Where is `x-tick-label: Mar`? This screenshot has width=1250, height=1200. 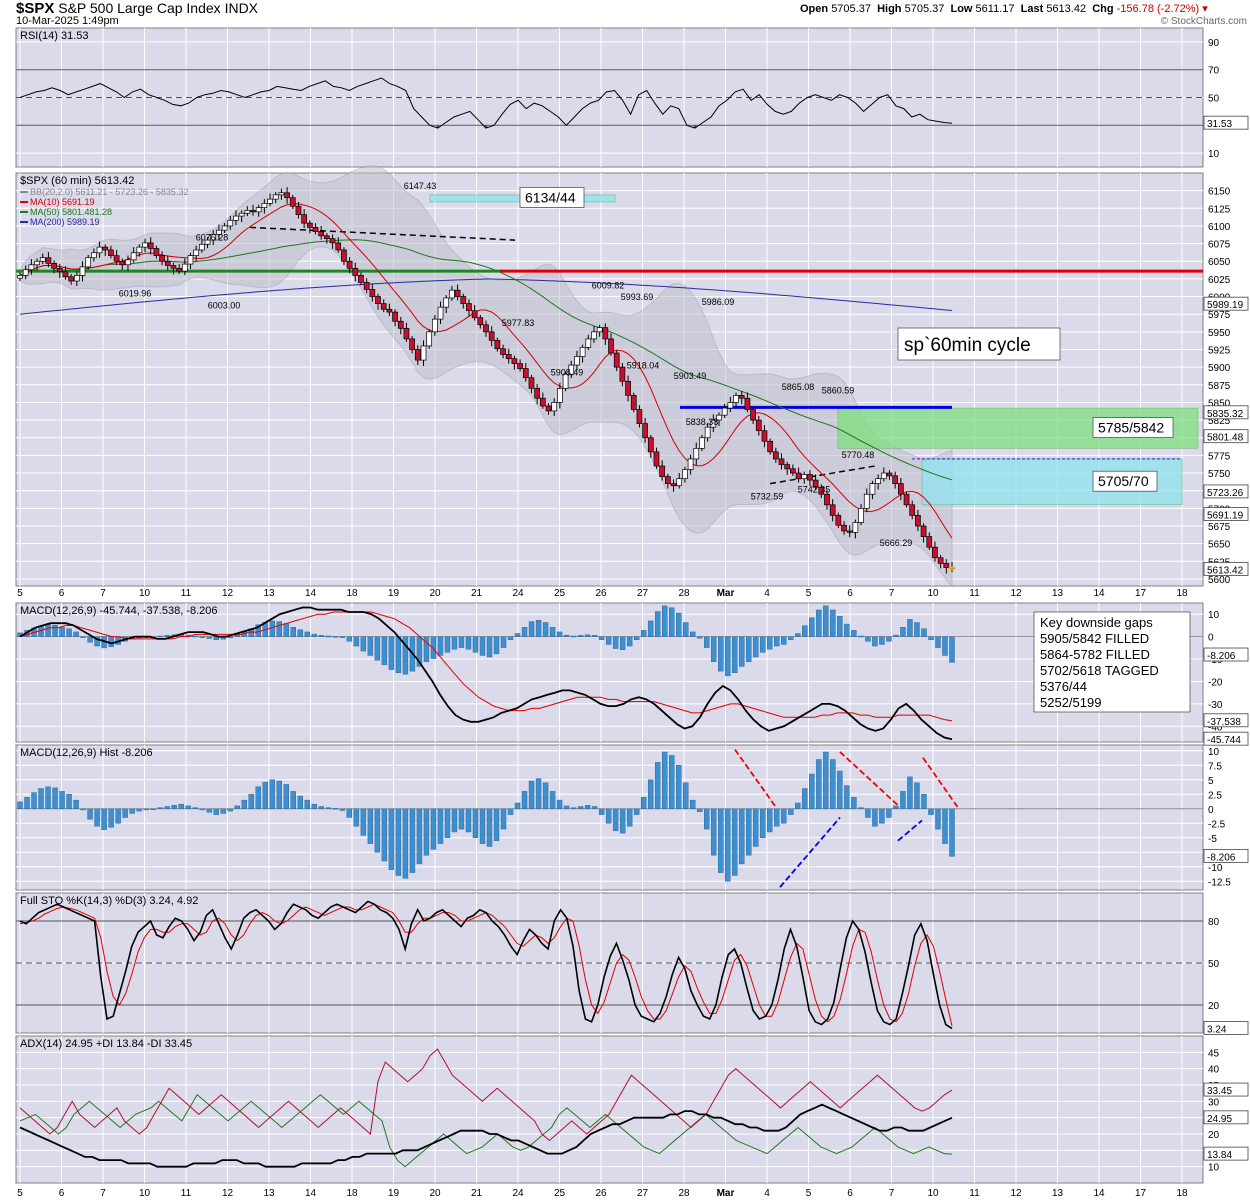
x-tick-label: Mar is located at coordinates (726, 1193).